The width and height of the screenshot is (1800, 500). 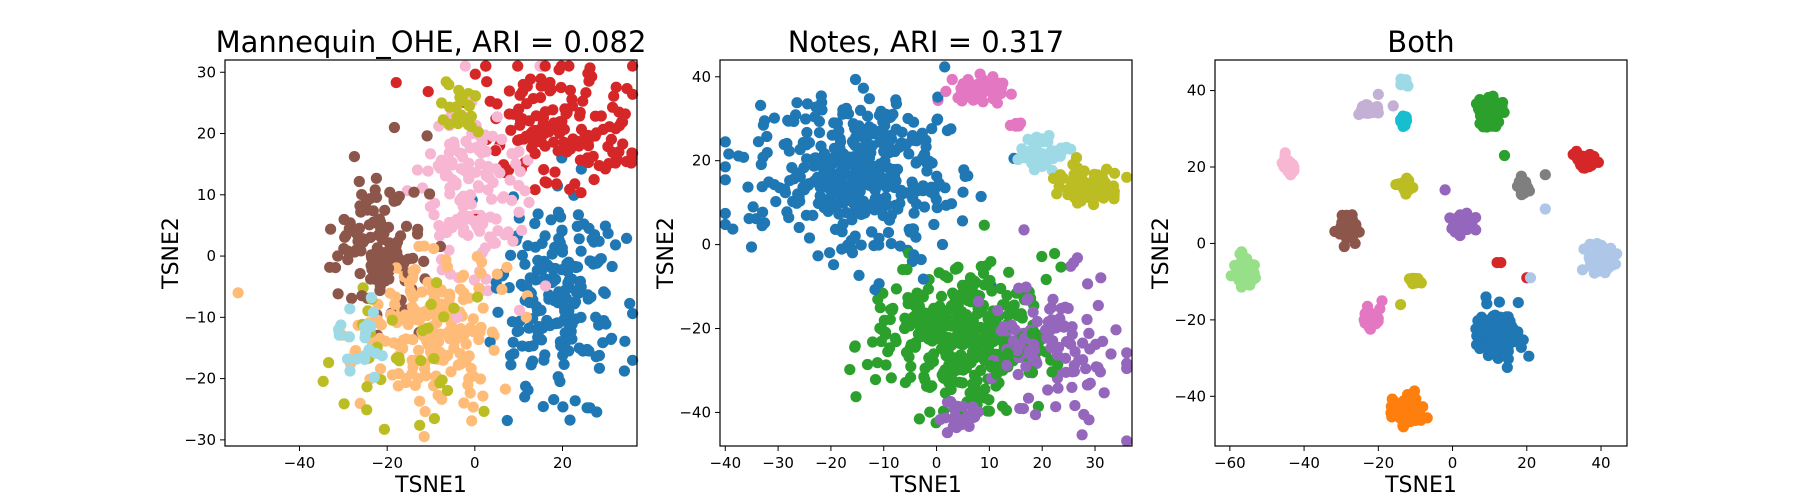 I want to click on subplot-title: Mannequin_OHE, ARI = 0.082, so click(x=431, y=42).